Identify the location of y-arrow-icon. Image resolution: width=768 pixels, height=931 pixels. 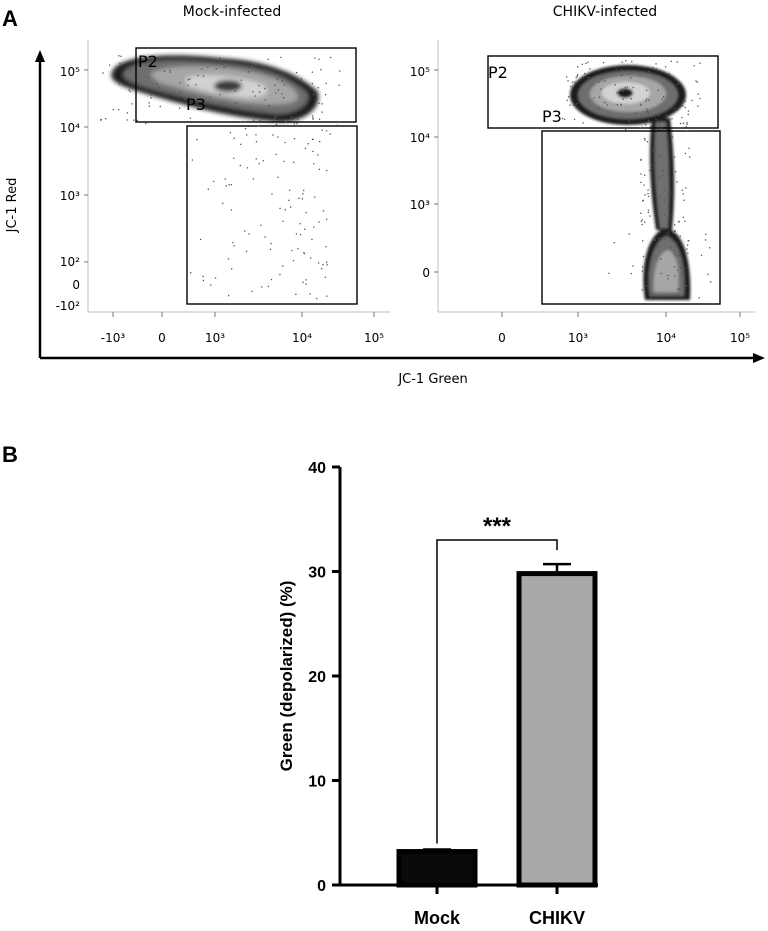
(40, 56).